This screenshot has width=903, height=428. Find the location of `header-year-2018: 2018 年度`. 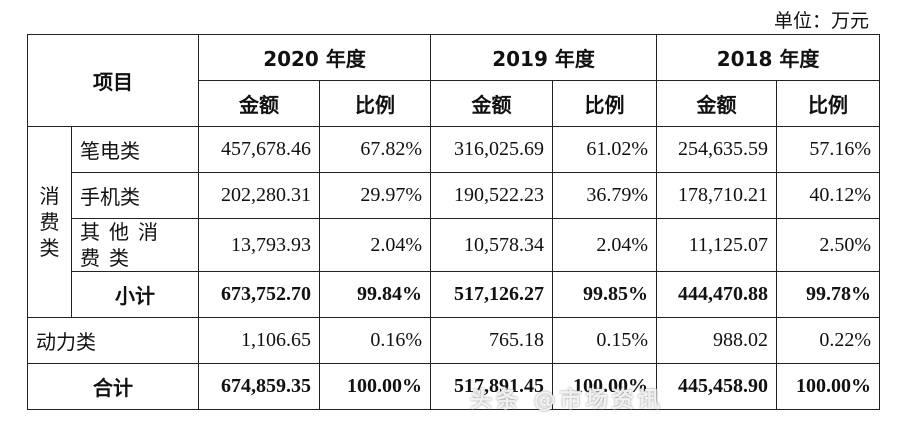

header-year-2018: 2018 年度 is located at coordinates (768, 57).